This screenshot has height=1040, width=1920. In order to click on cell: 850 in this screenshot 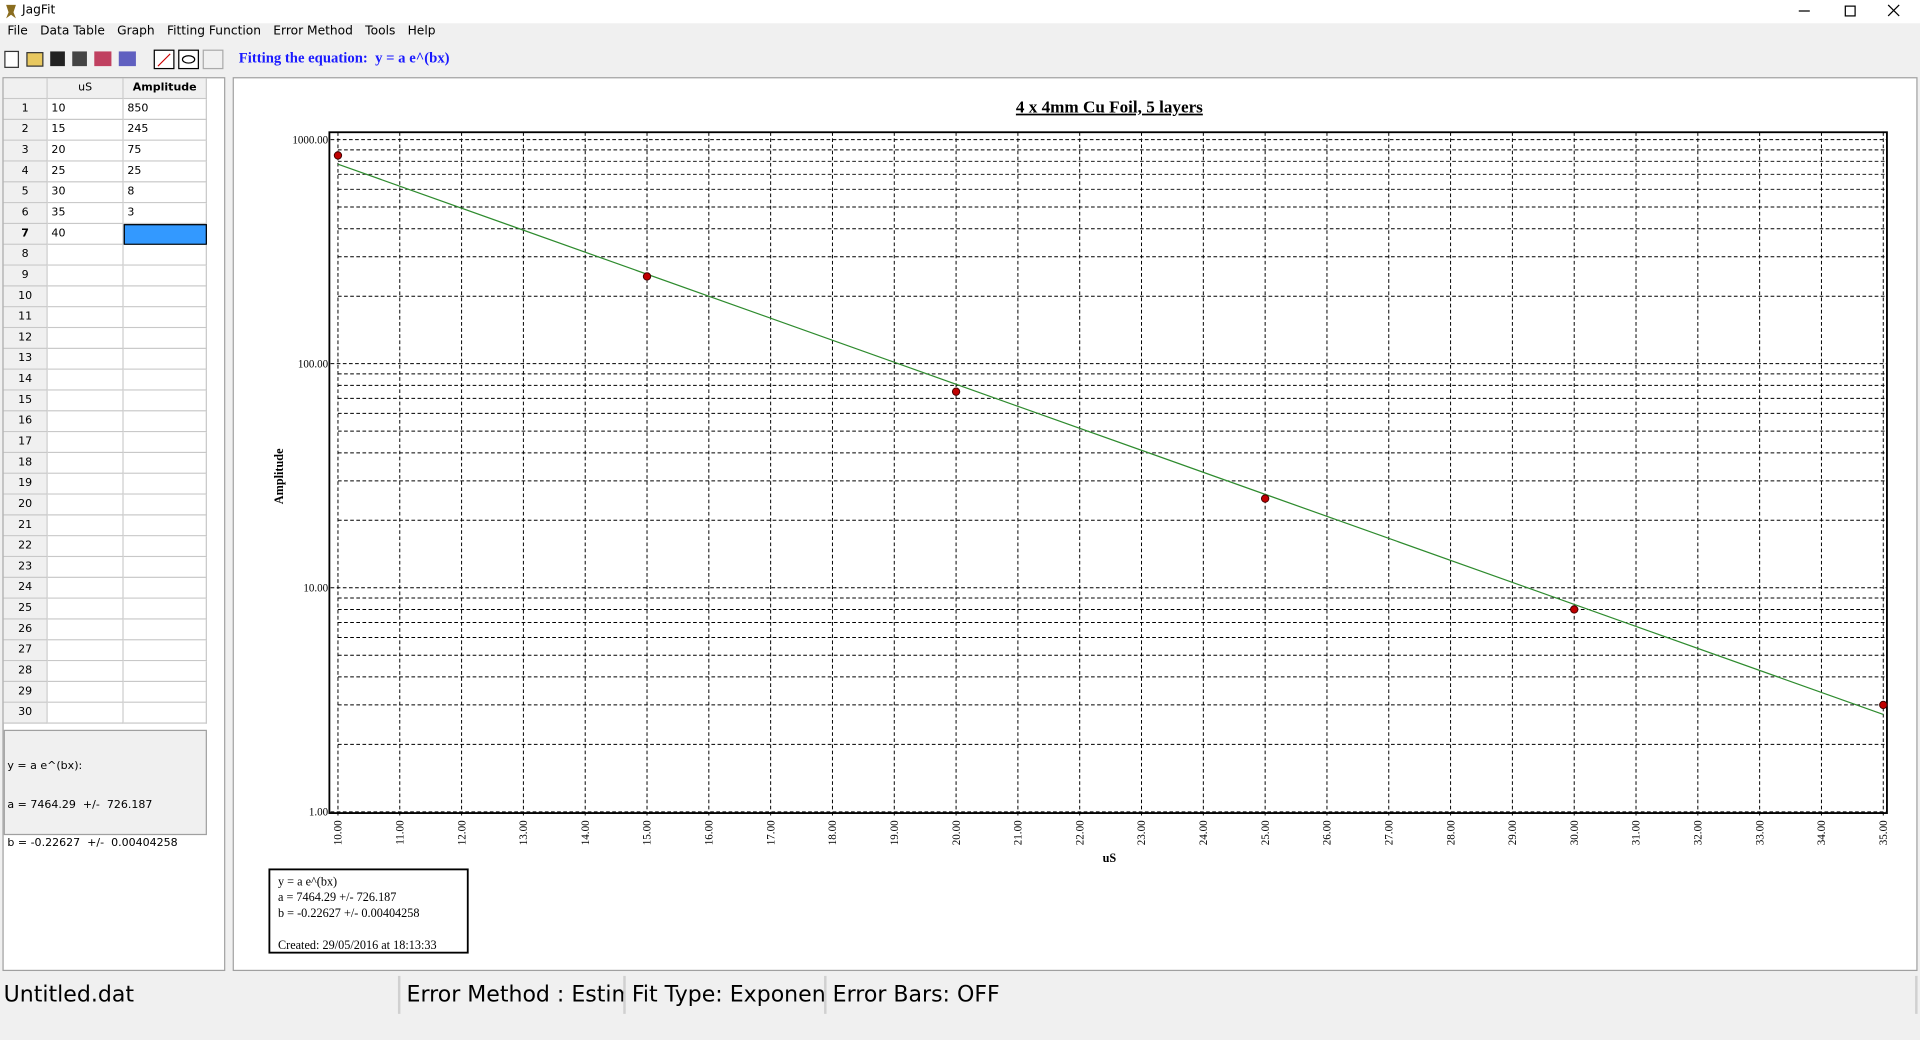, I will do `click(165, 110)`.